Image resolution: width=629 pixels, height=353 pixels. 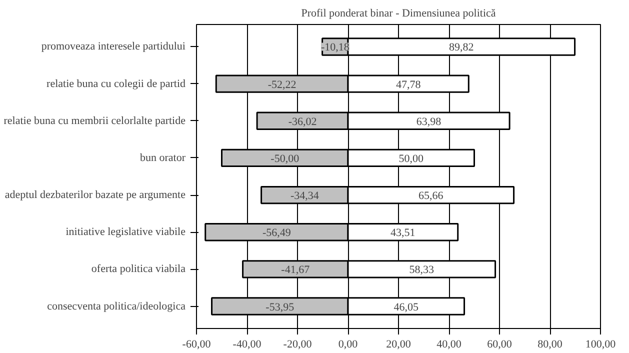 What do you see at coordinates (398, 14) in the screenshot?
I see `chart-title: Profil ponderat binar - Dimensiunea politică` at bounding box center [398, 14].